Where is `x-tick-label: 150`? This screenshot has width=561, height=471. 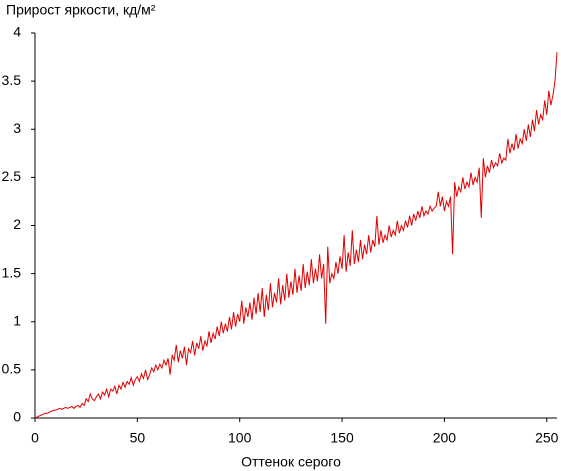 x-tick-label: 150 is located at coordinates (342, 438).